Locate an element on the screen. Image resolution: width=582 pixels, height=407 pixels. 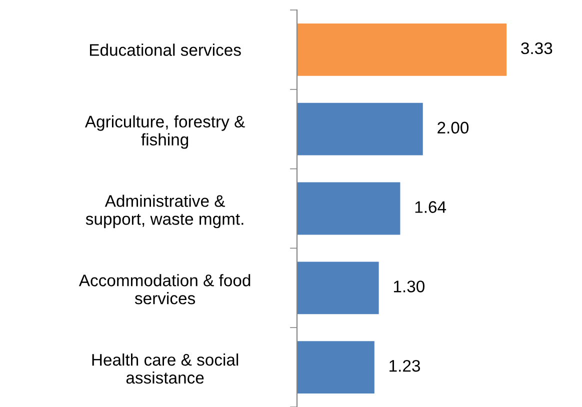
y-tick-label: Agriculture, forestry & fishing is located at coordinates (164, 132).